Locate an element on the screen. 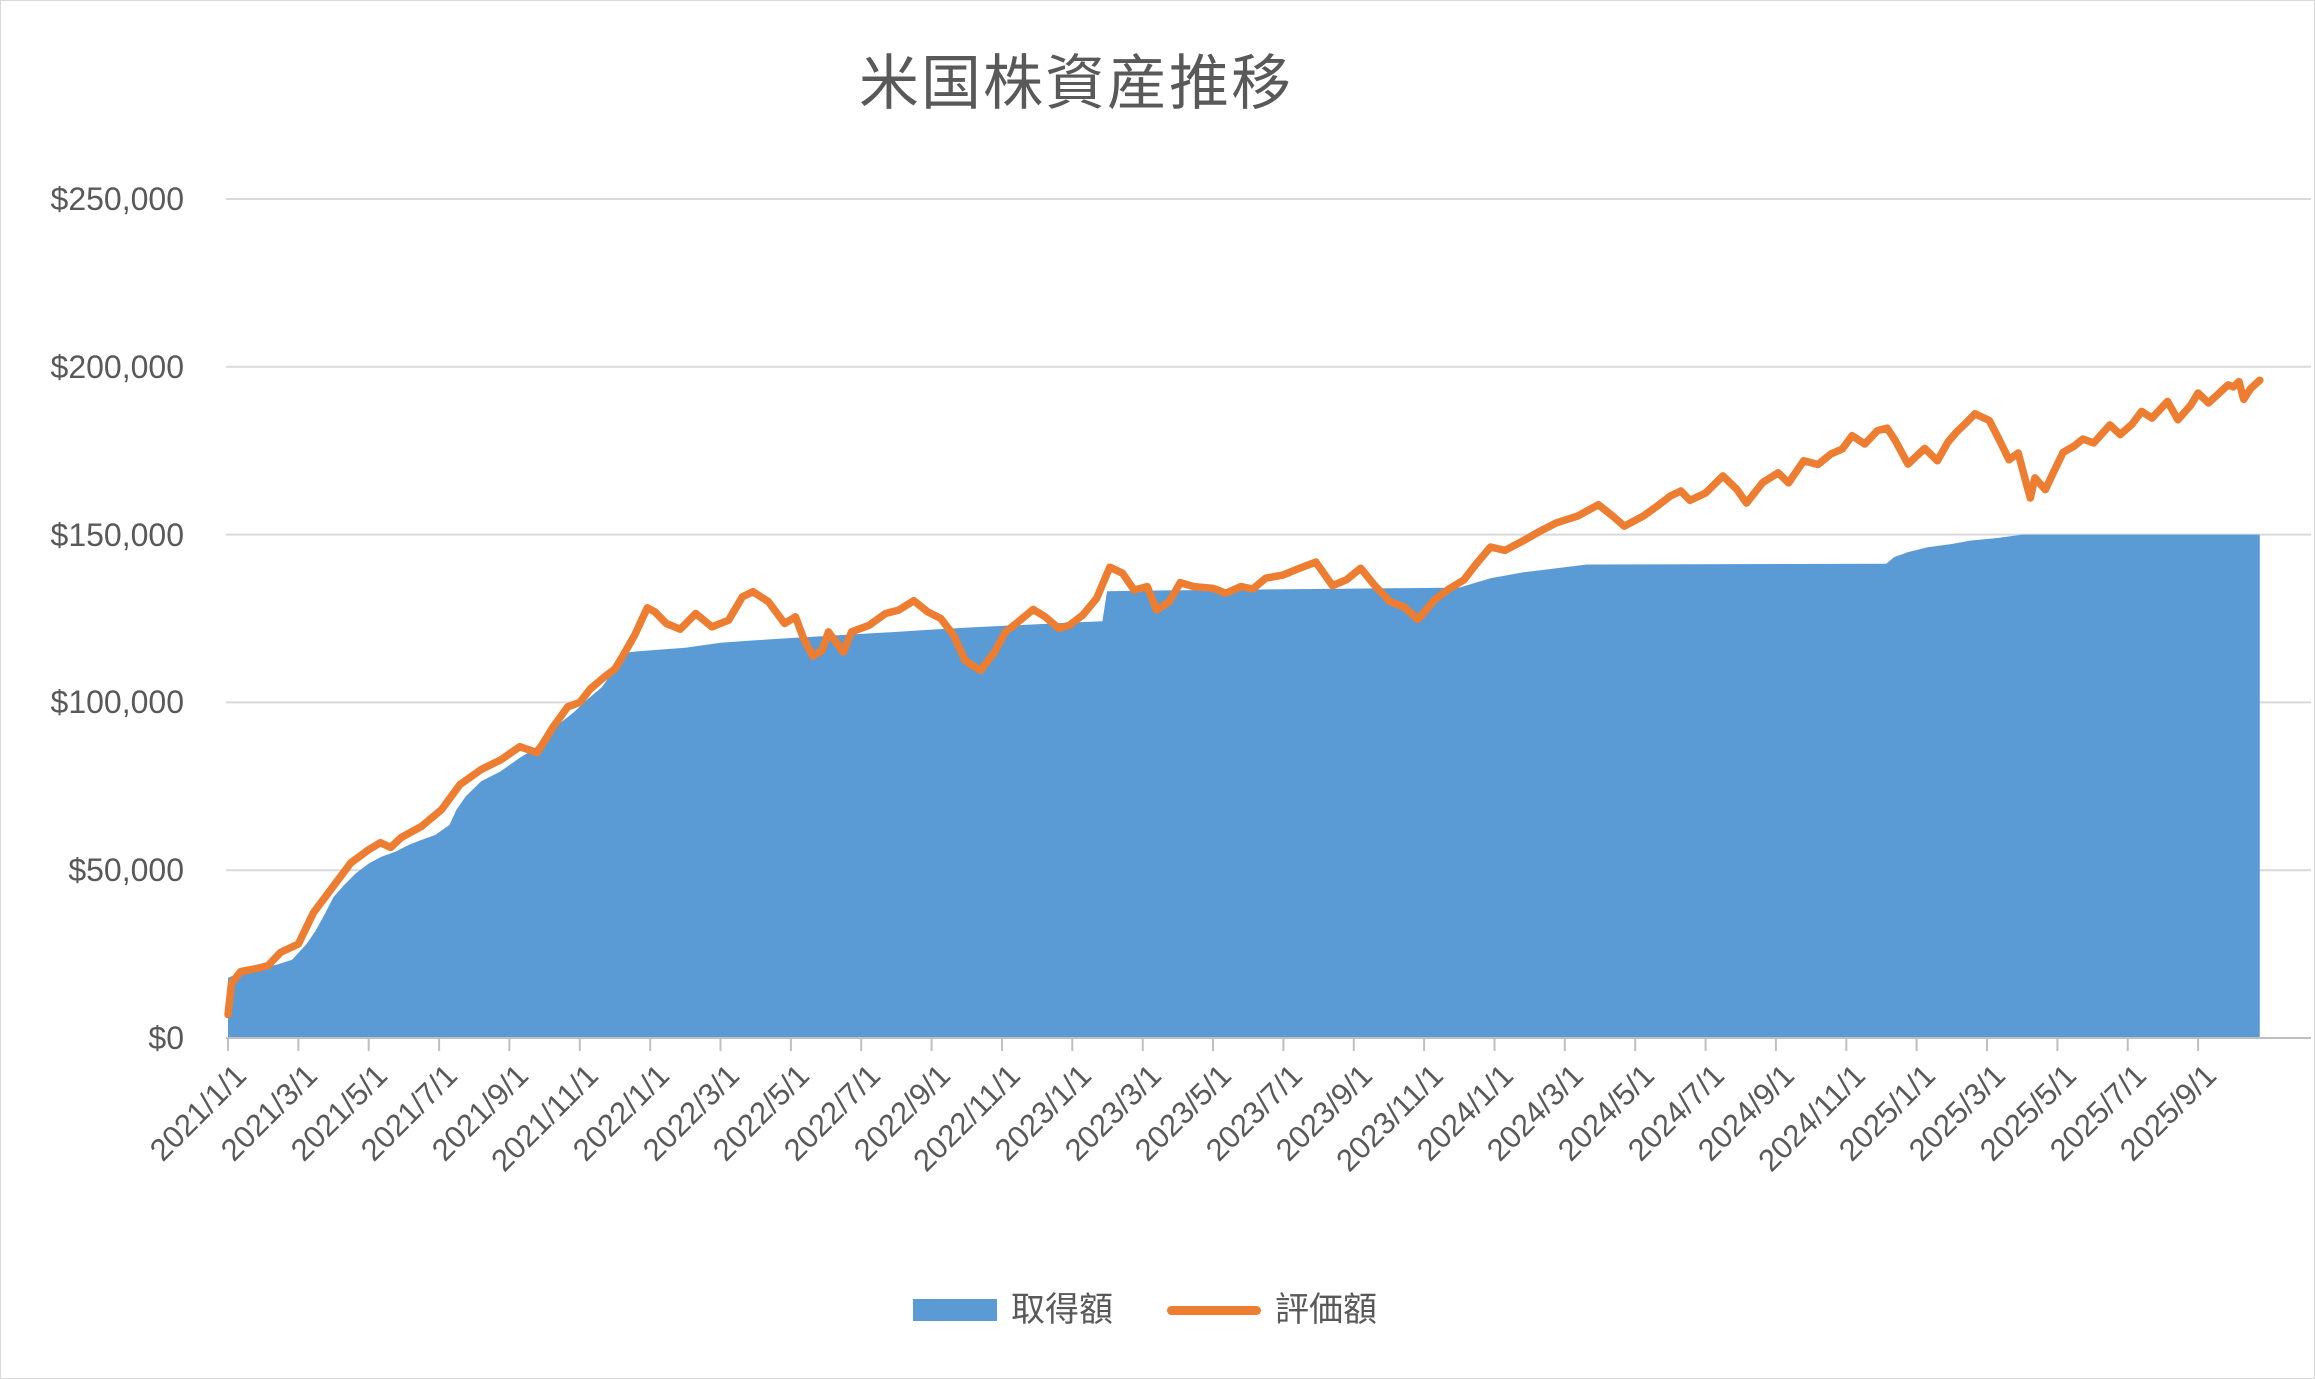  y-axis-label: $200,000 is located at coordinates (117, 366).